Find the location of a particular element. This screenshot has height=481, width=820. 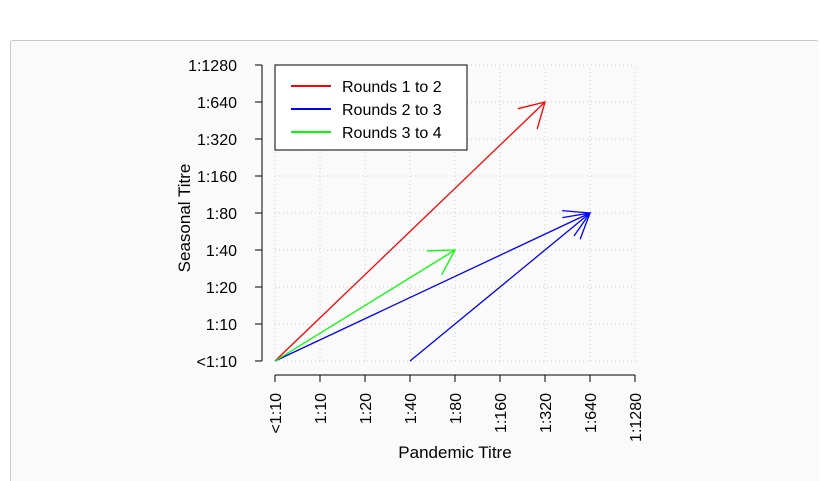

x-tick-label: 1:320 is located at coordinates (546, 413).